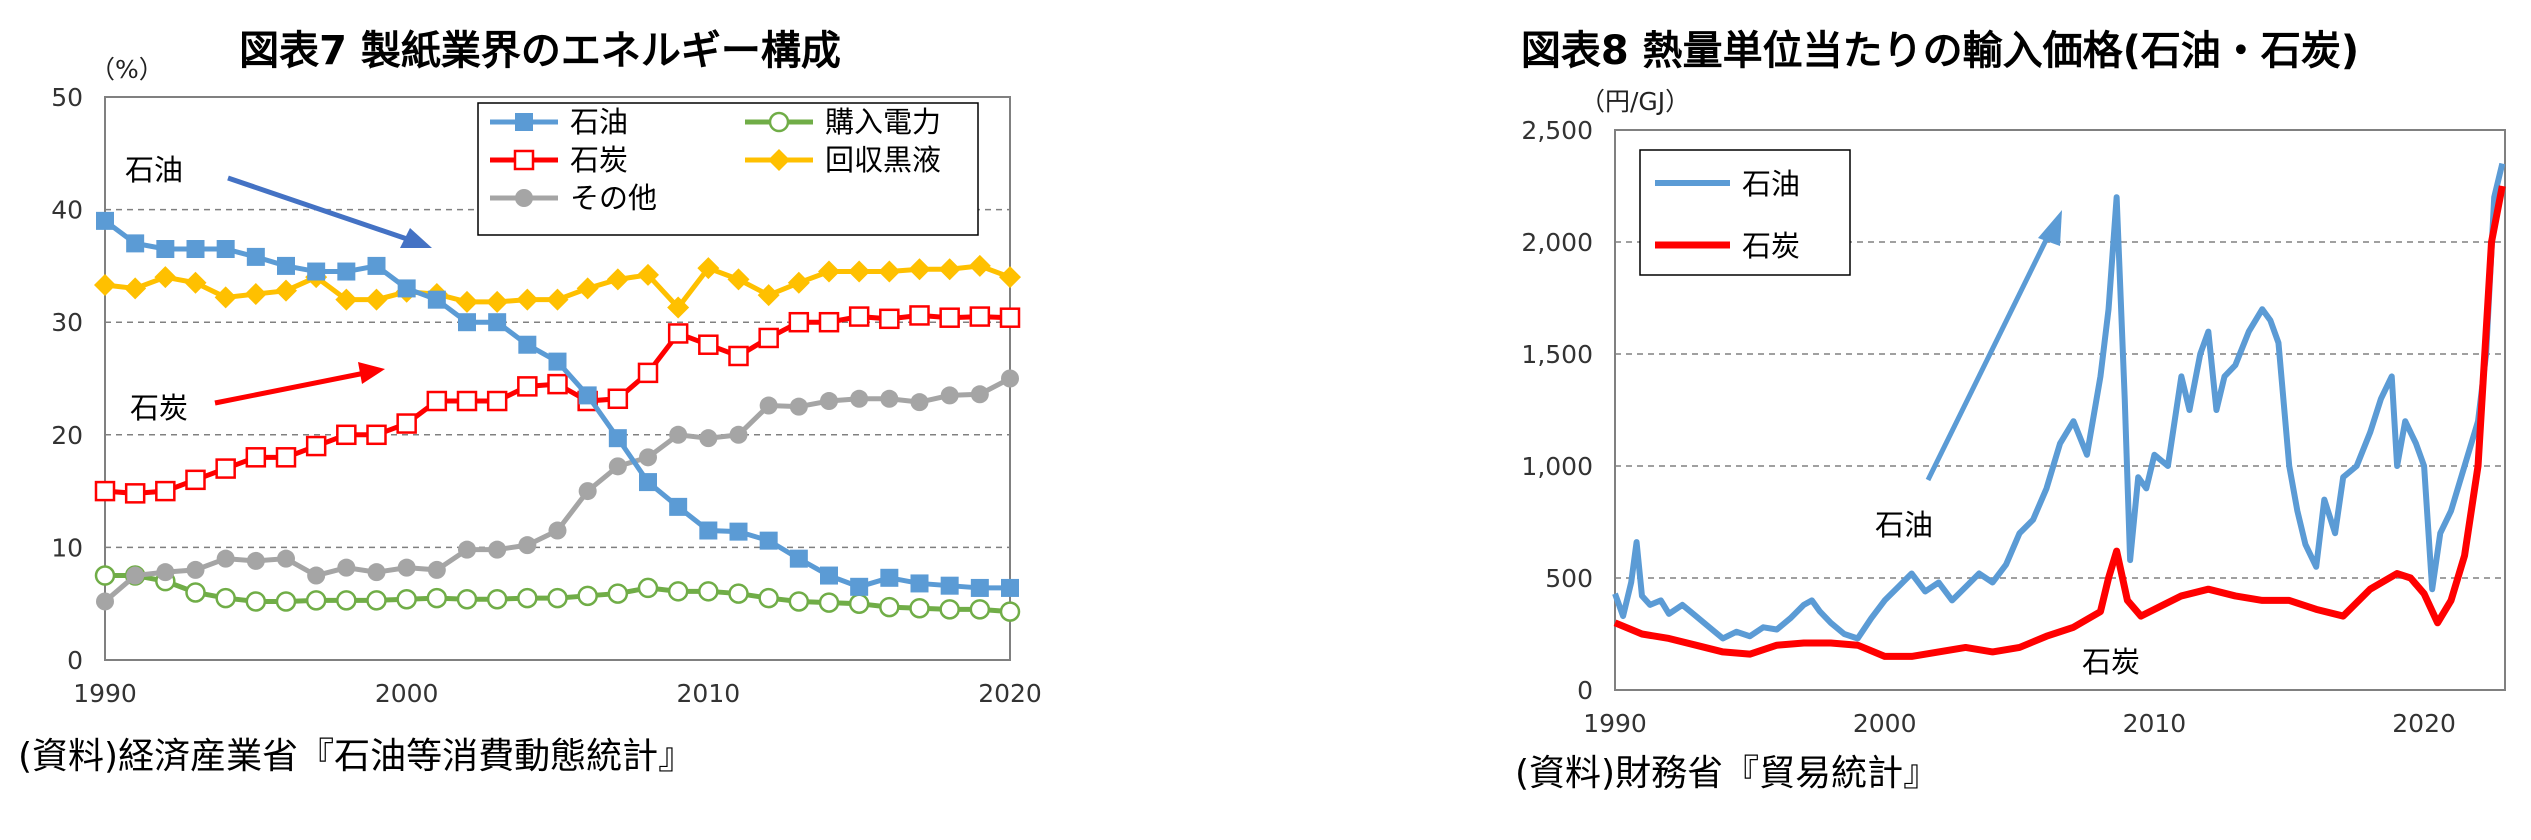 The width and height of the screenshot is (2531, 840). Describe the element at coordinates (1585, 690) in the screenshot. I see `chart-8-y-tick-label: 0` at that location.